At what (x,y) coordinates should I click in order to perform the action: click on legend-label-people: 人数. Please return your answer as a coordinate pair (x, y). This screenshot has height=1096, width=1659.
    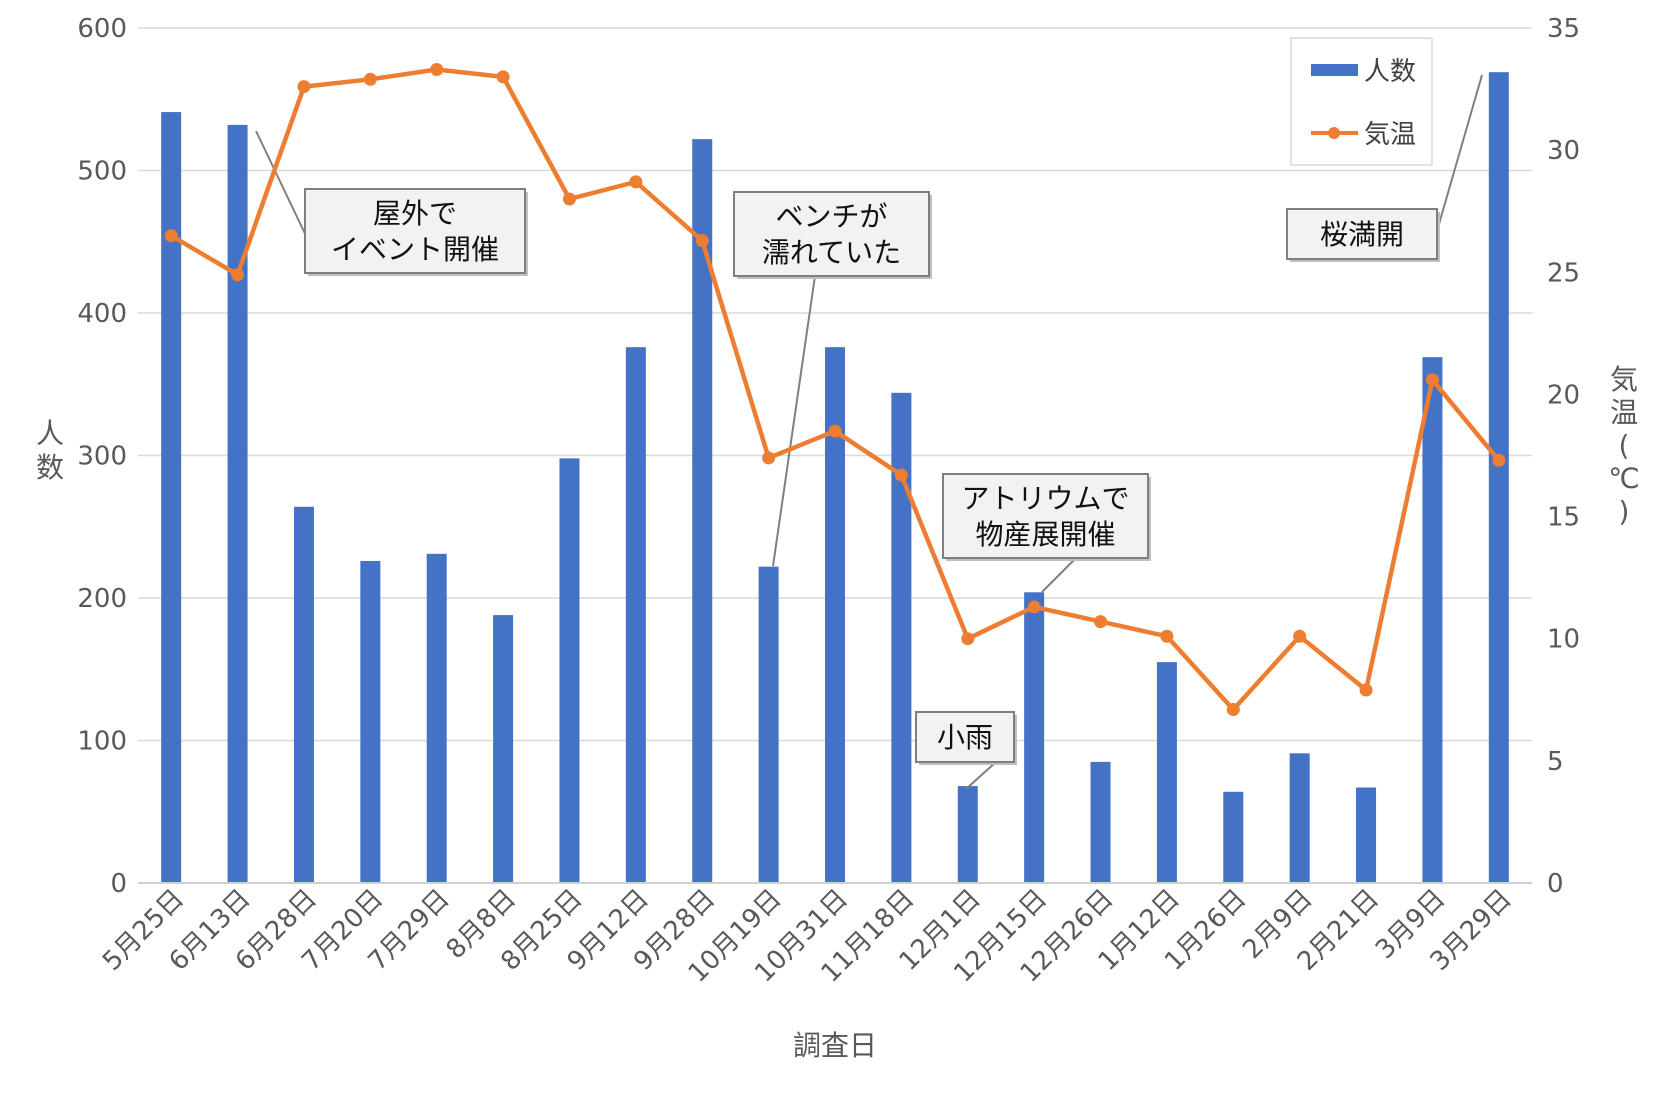
    Looking at the image, I should click on (1390, 72).